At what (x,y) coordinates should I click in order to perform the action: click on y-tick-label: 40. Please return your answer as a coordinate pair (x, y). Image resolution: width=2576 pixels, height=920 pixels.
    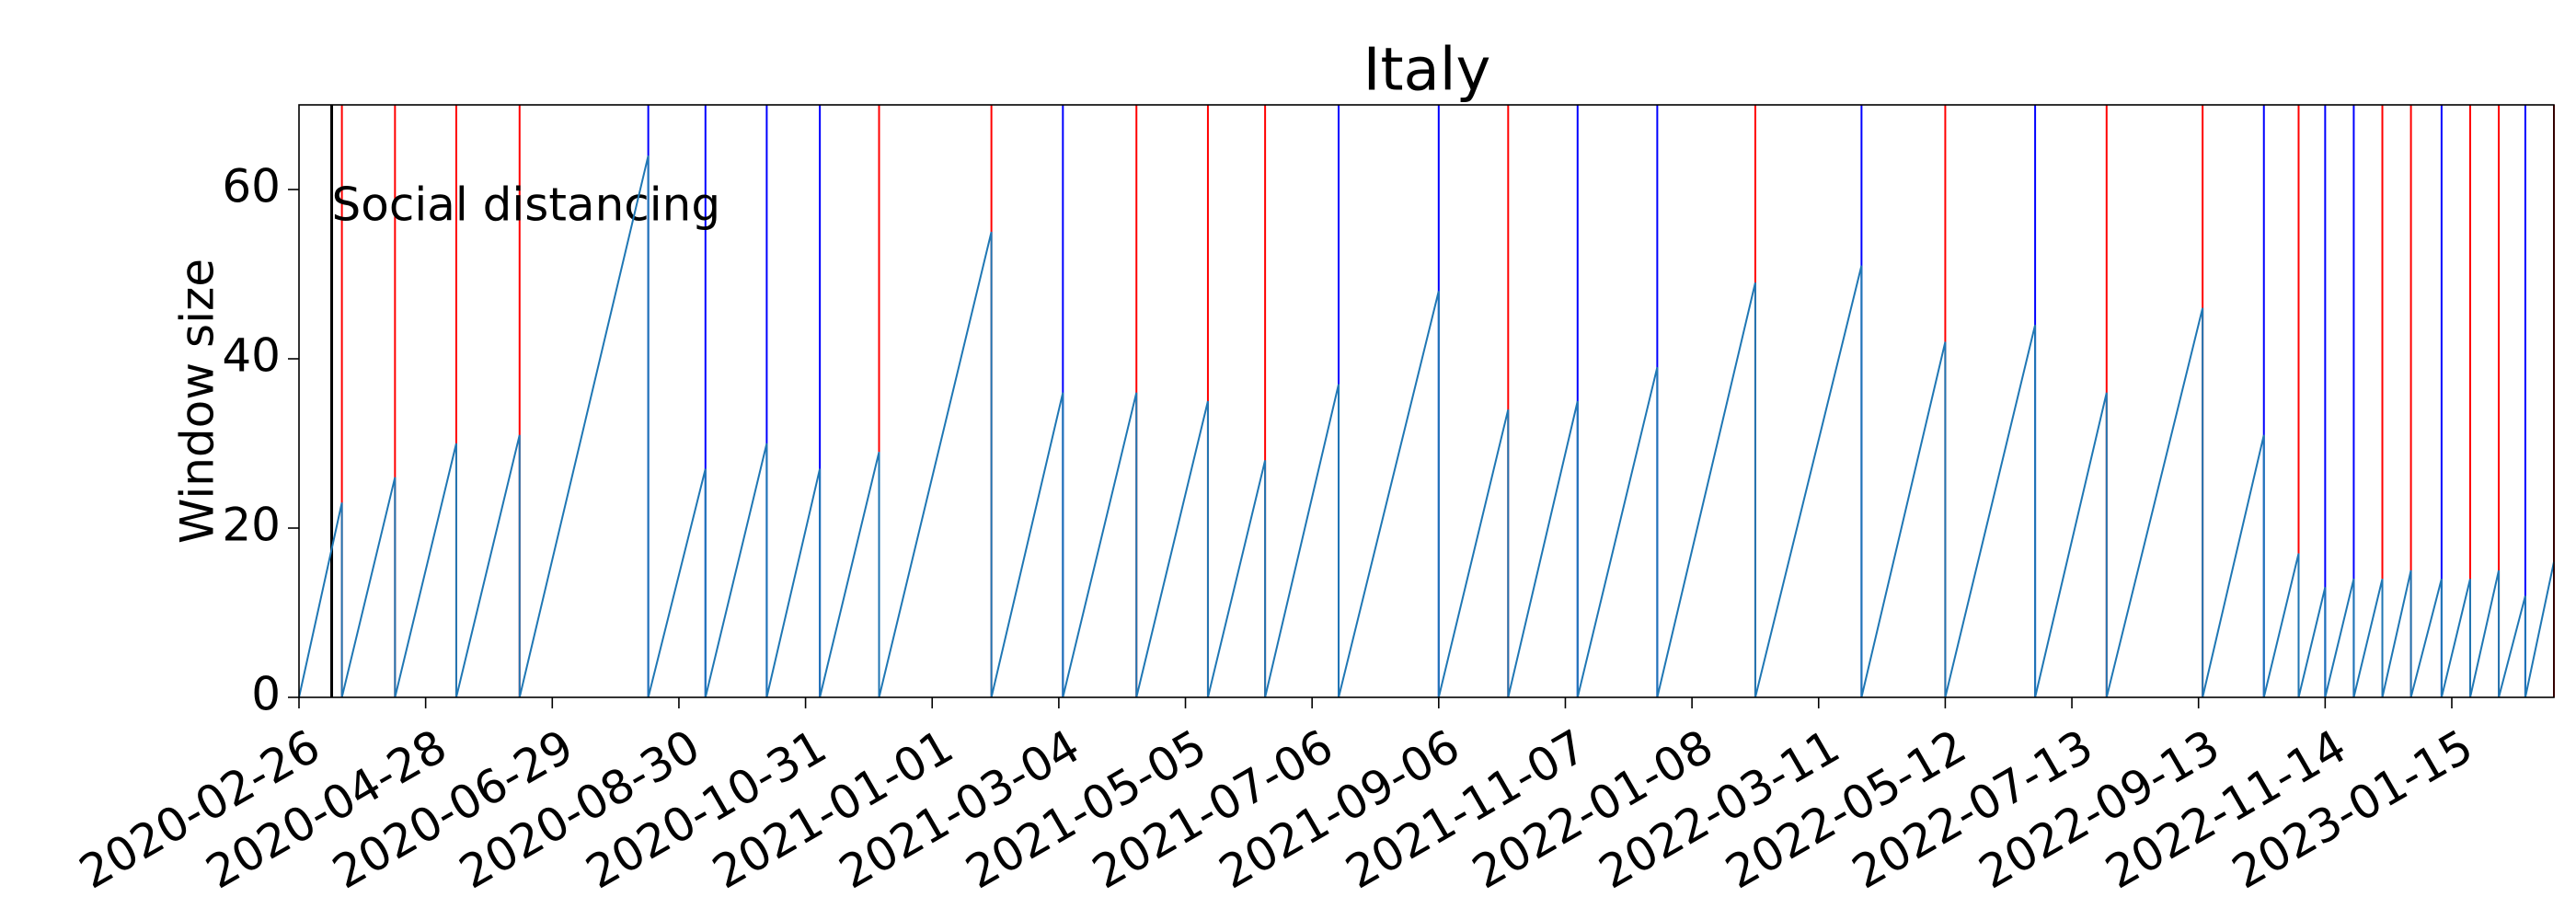
    Looking at the image, I should click on (252, 356).